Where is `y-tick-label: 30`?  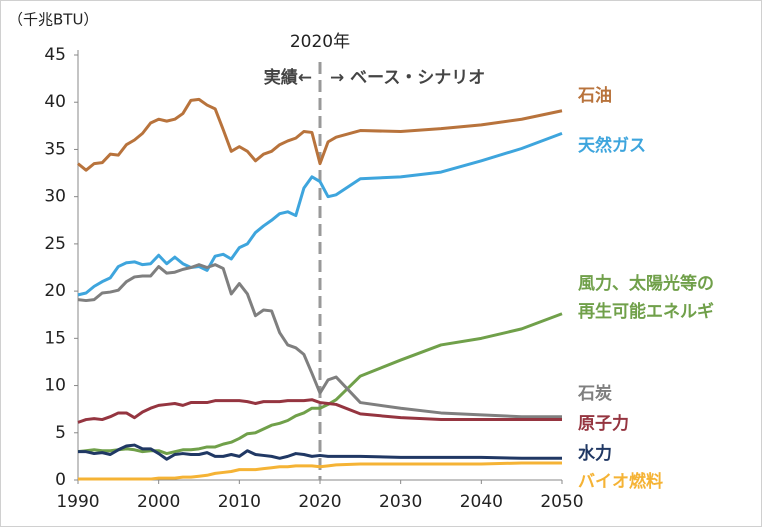 y-tick-label: 30 is located at coordinates (55, 197).